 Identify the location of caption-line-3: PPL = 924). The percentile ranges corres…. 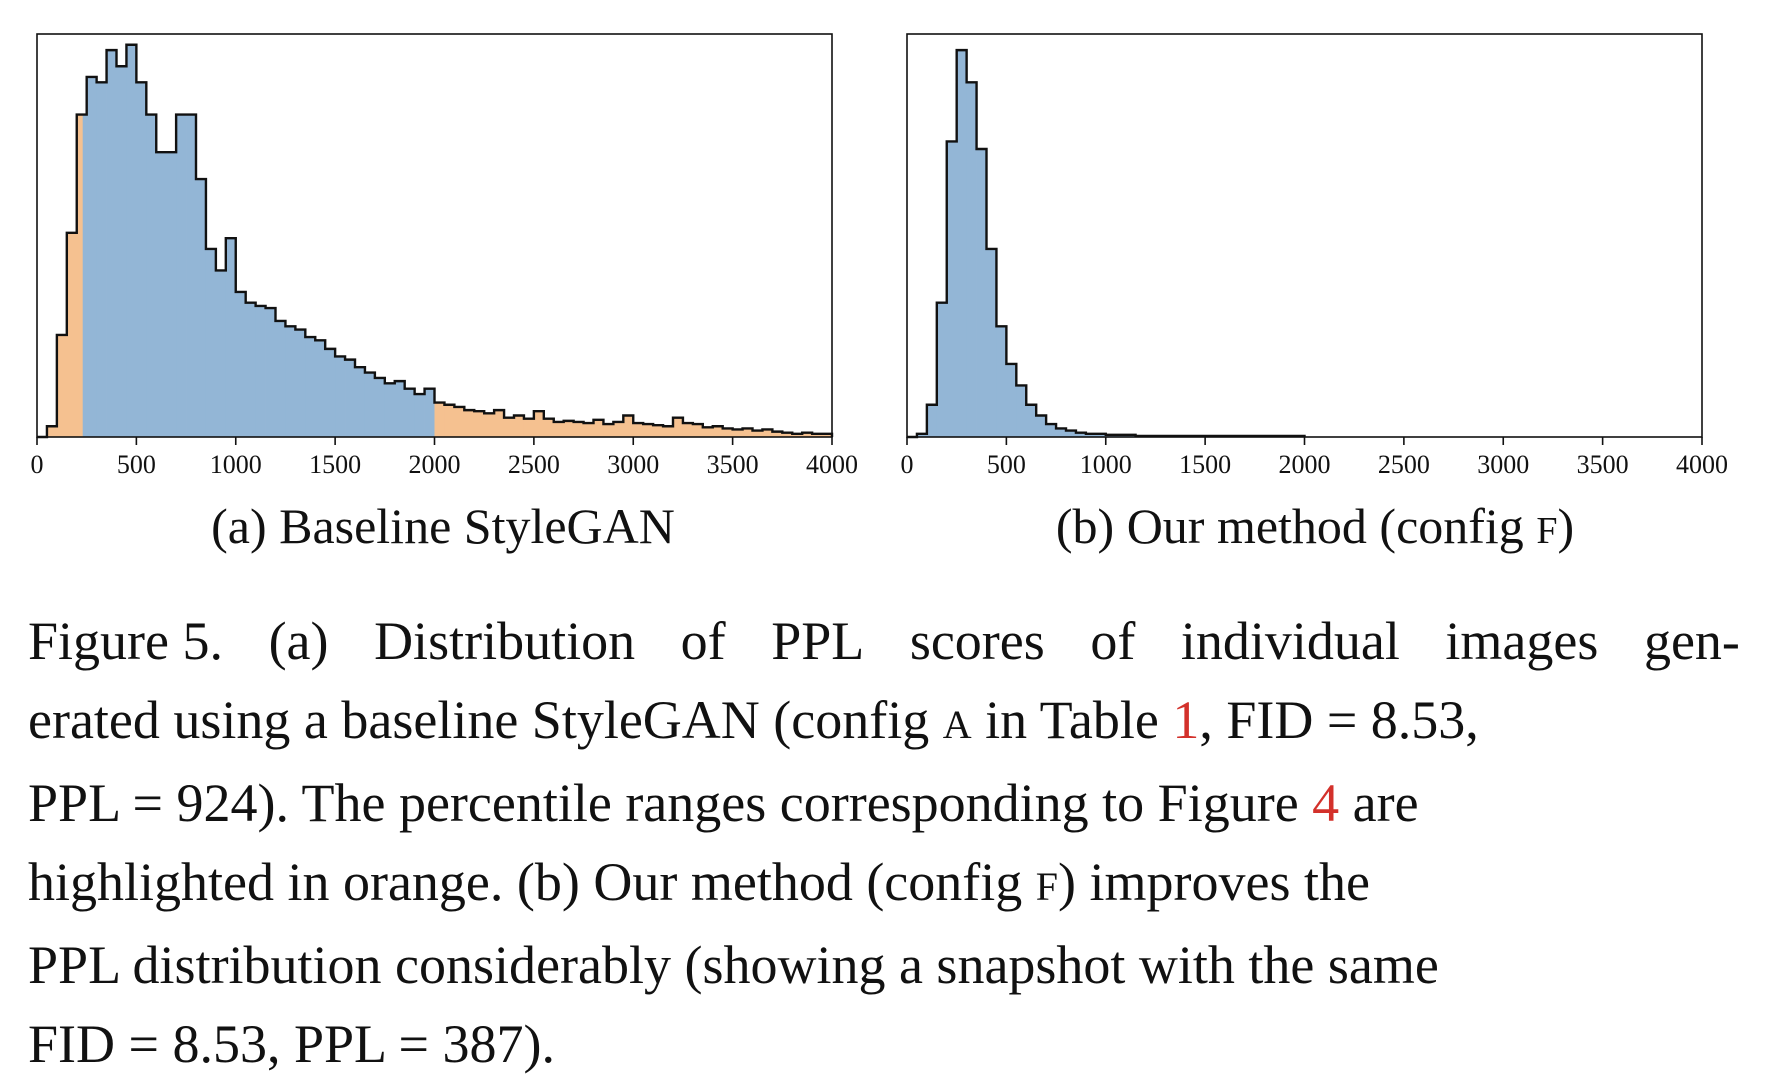
(884, 803).